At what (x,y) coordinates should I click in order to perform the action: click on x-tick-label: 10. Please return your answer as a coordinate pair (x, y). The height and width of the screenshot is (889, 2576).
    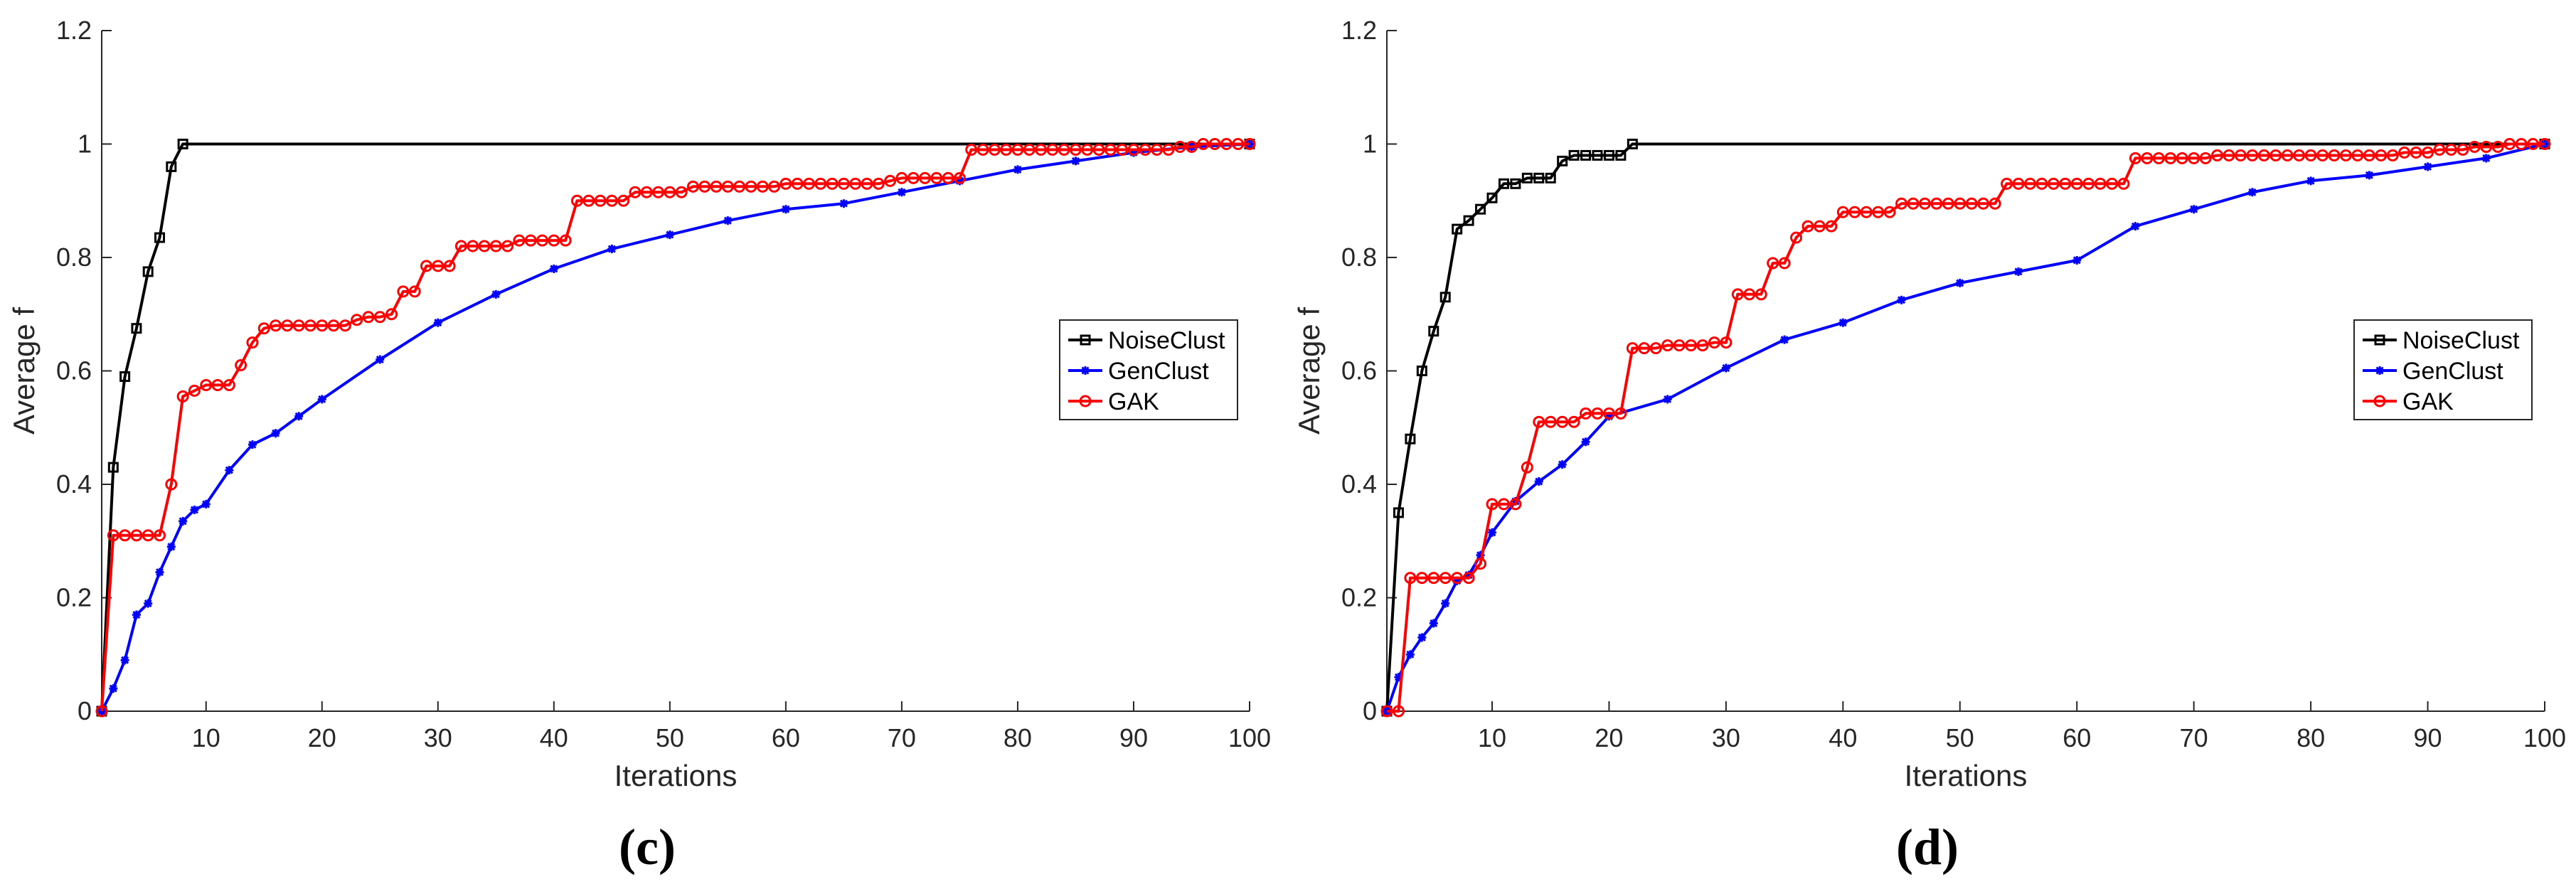
    Looking at the image, I should click on (206, 738).